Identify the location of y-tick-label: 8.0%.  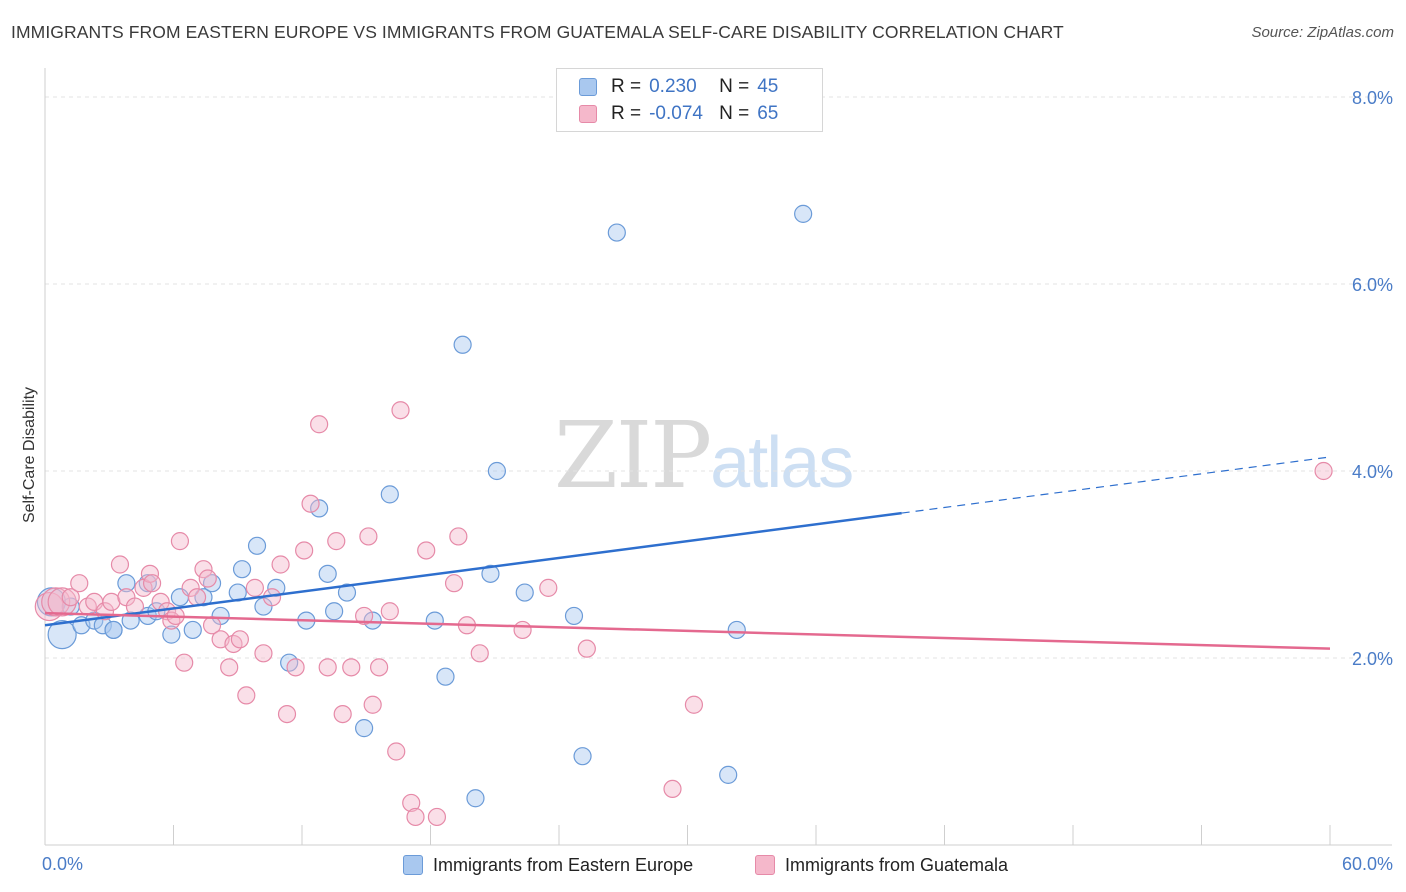
(1372, 98).